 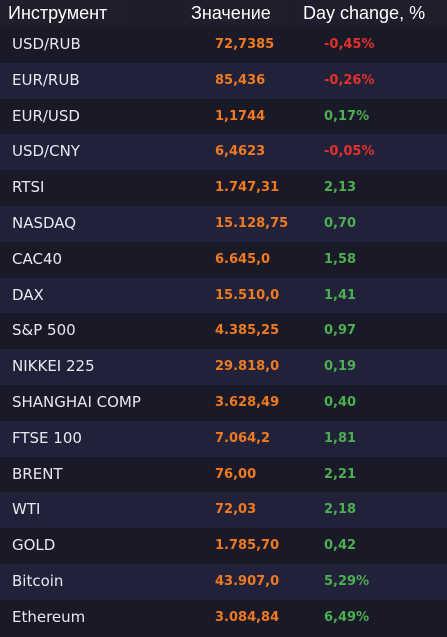 I want to click on day-change-value: -0,05%, so click(x=349, y=152).